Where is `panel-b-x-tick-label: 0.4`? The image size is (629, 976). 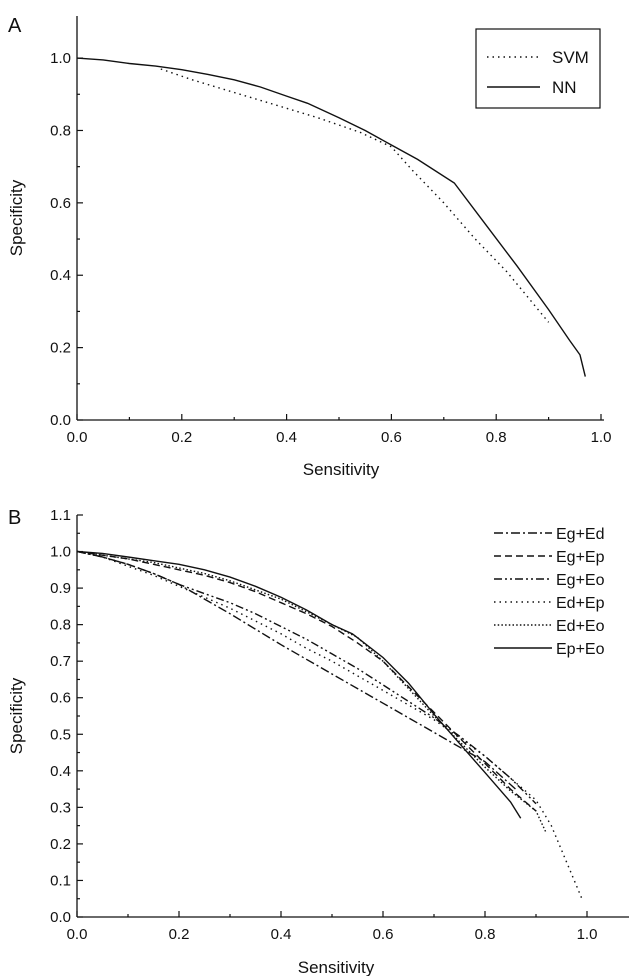 panel-b-x-tick-label: 0.4 is located at coordinates (281, 934).